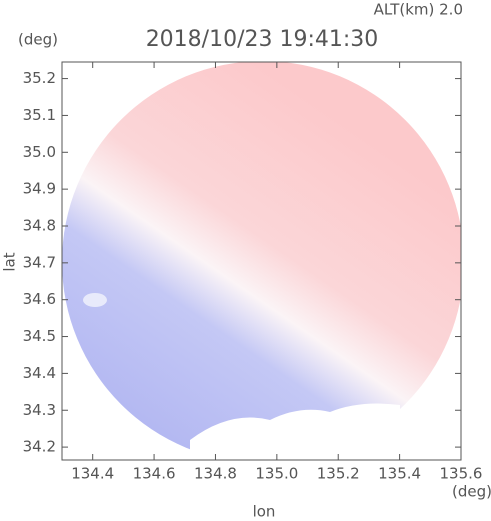 The height and width of the screenshot is (521, 491). I want to click on y-tick-label: 34.8, so click(39, 225).